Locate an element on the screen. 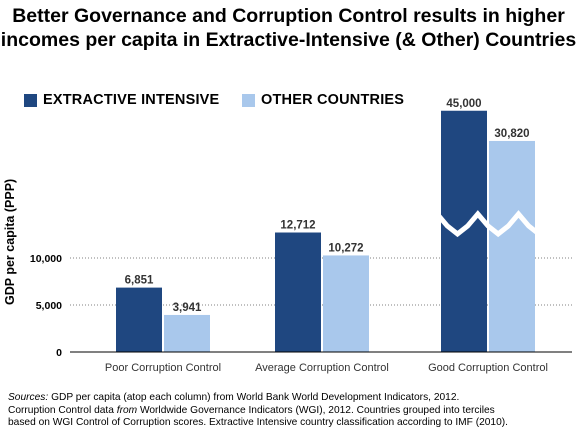 This screenshot has height=432, width=577. y-tick-label: 5,000 is located at coordinates (49, 306).